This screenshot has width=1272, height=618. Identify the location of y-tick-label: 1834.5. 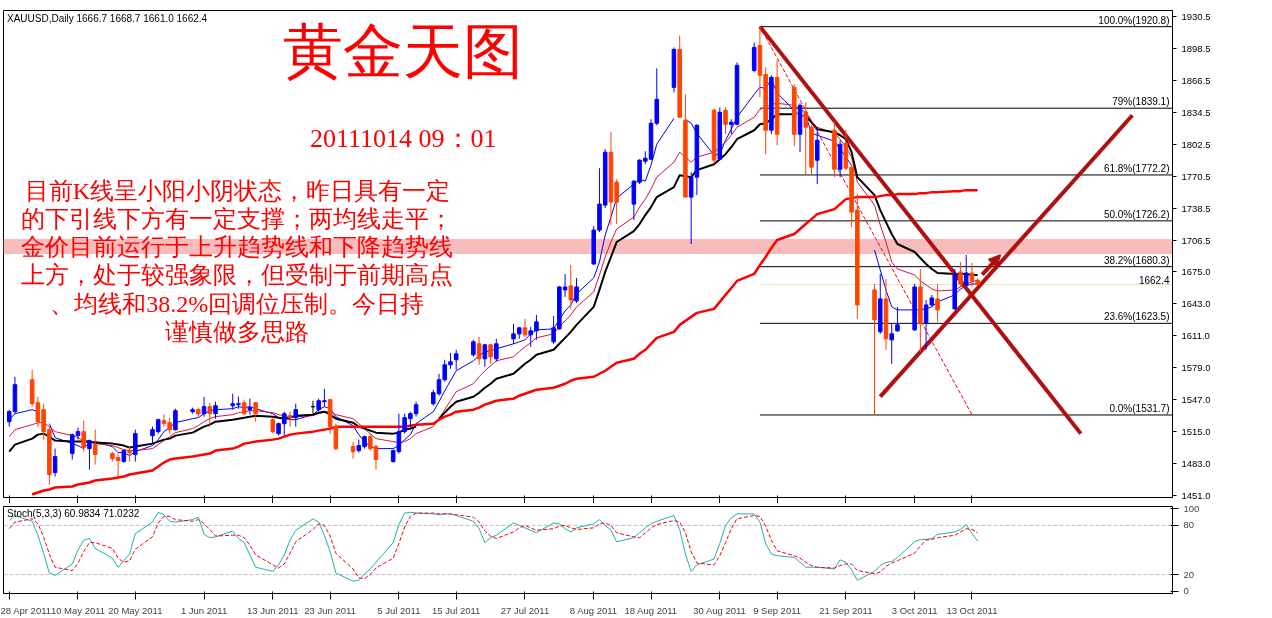
(1196, 112).